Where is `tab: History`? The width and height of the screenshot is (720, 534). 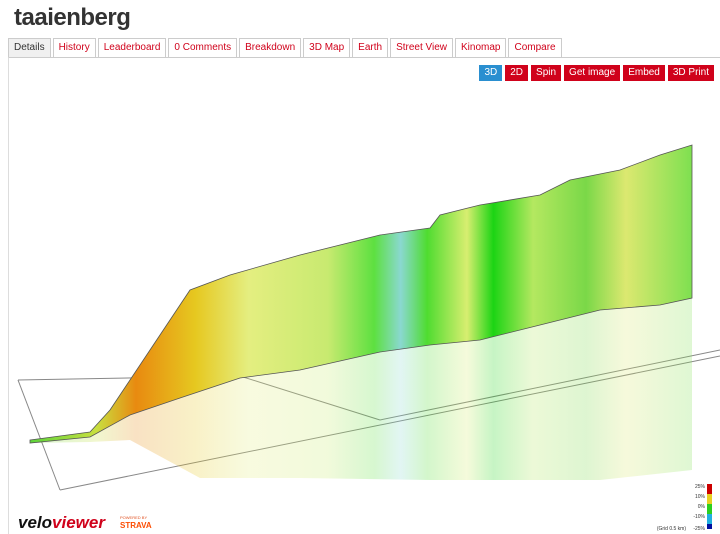 tab: History is located at coordinates (74, 47).